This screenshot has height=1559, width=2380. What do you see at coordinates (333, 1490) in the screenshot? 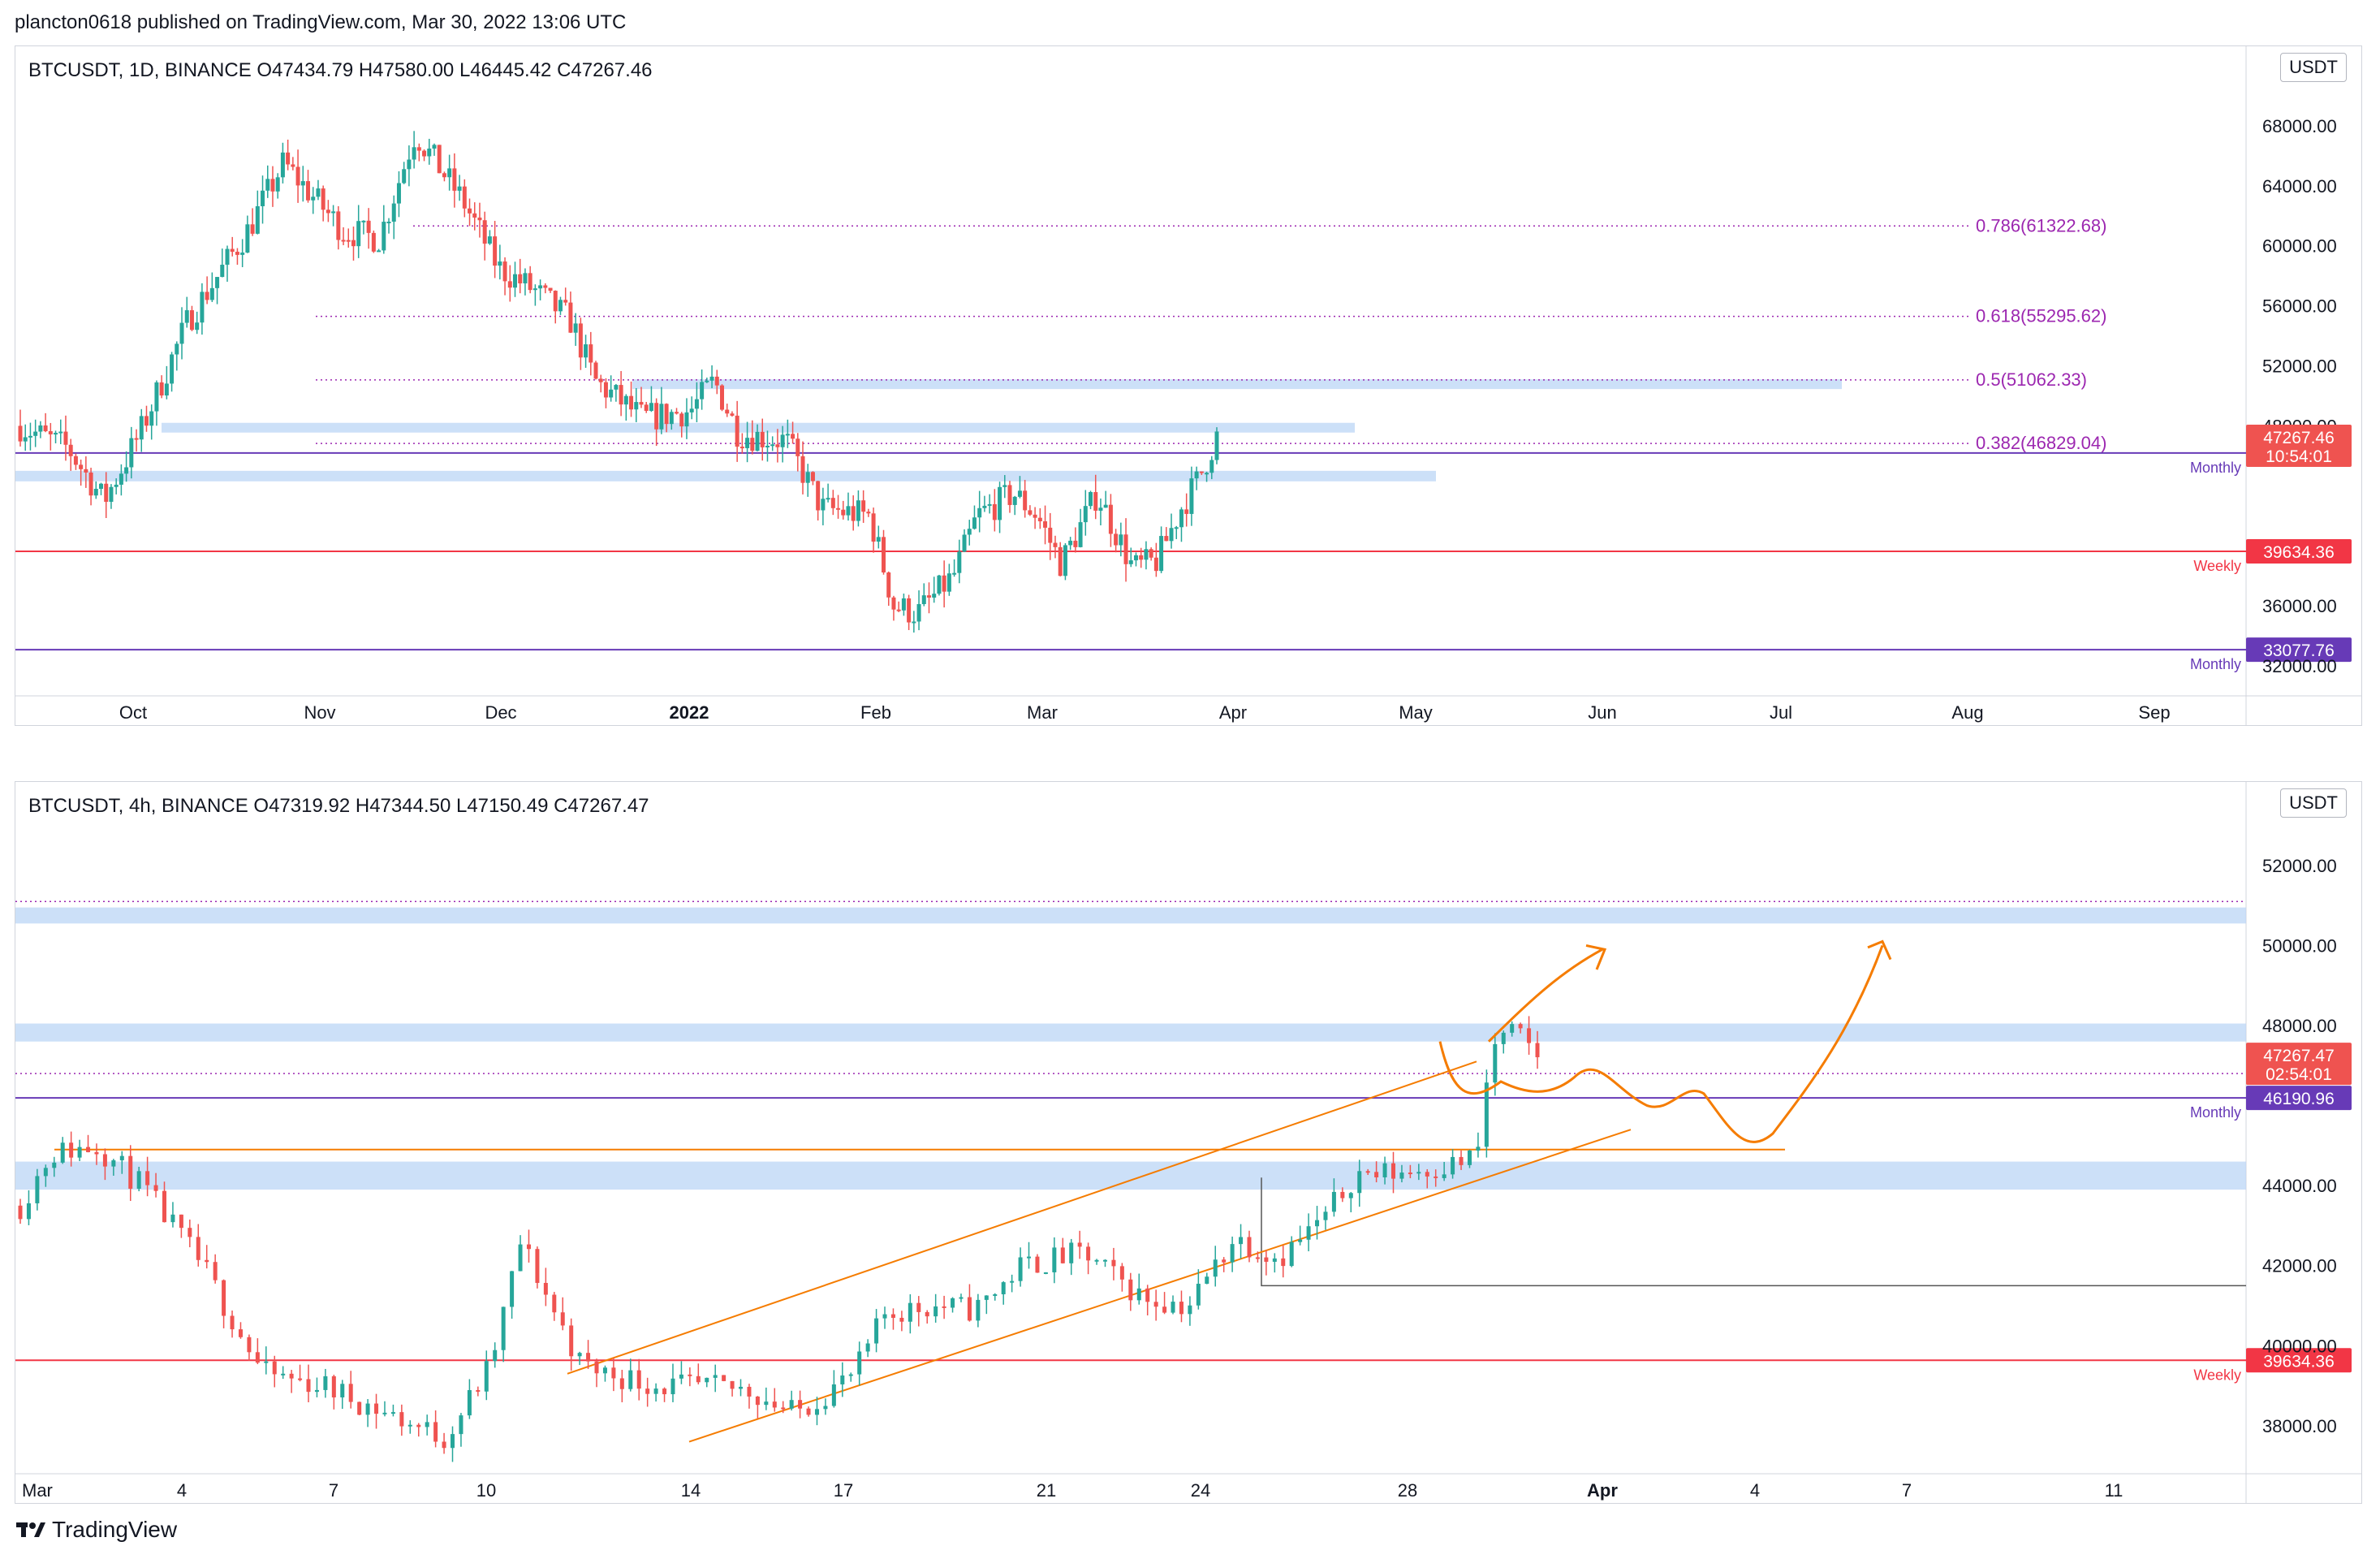
I see `4h-x-tick: 7` at bounding box center [333, 1490].